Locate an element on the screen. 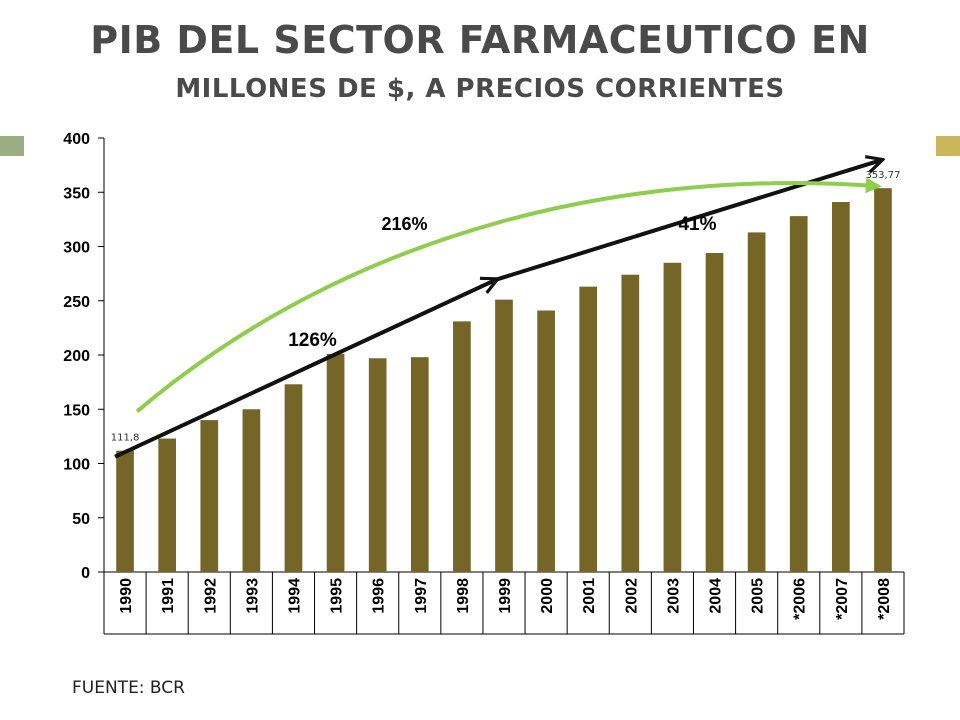 The height and width of the screenshot is (720, 960). x-tick-label: 1995 is located at coordinates (337, 596).